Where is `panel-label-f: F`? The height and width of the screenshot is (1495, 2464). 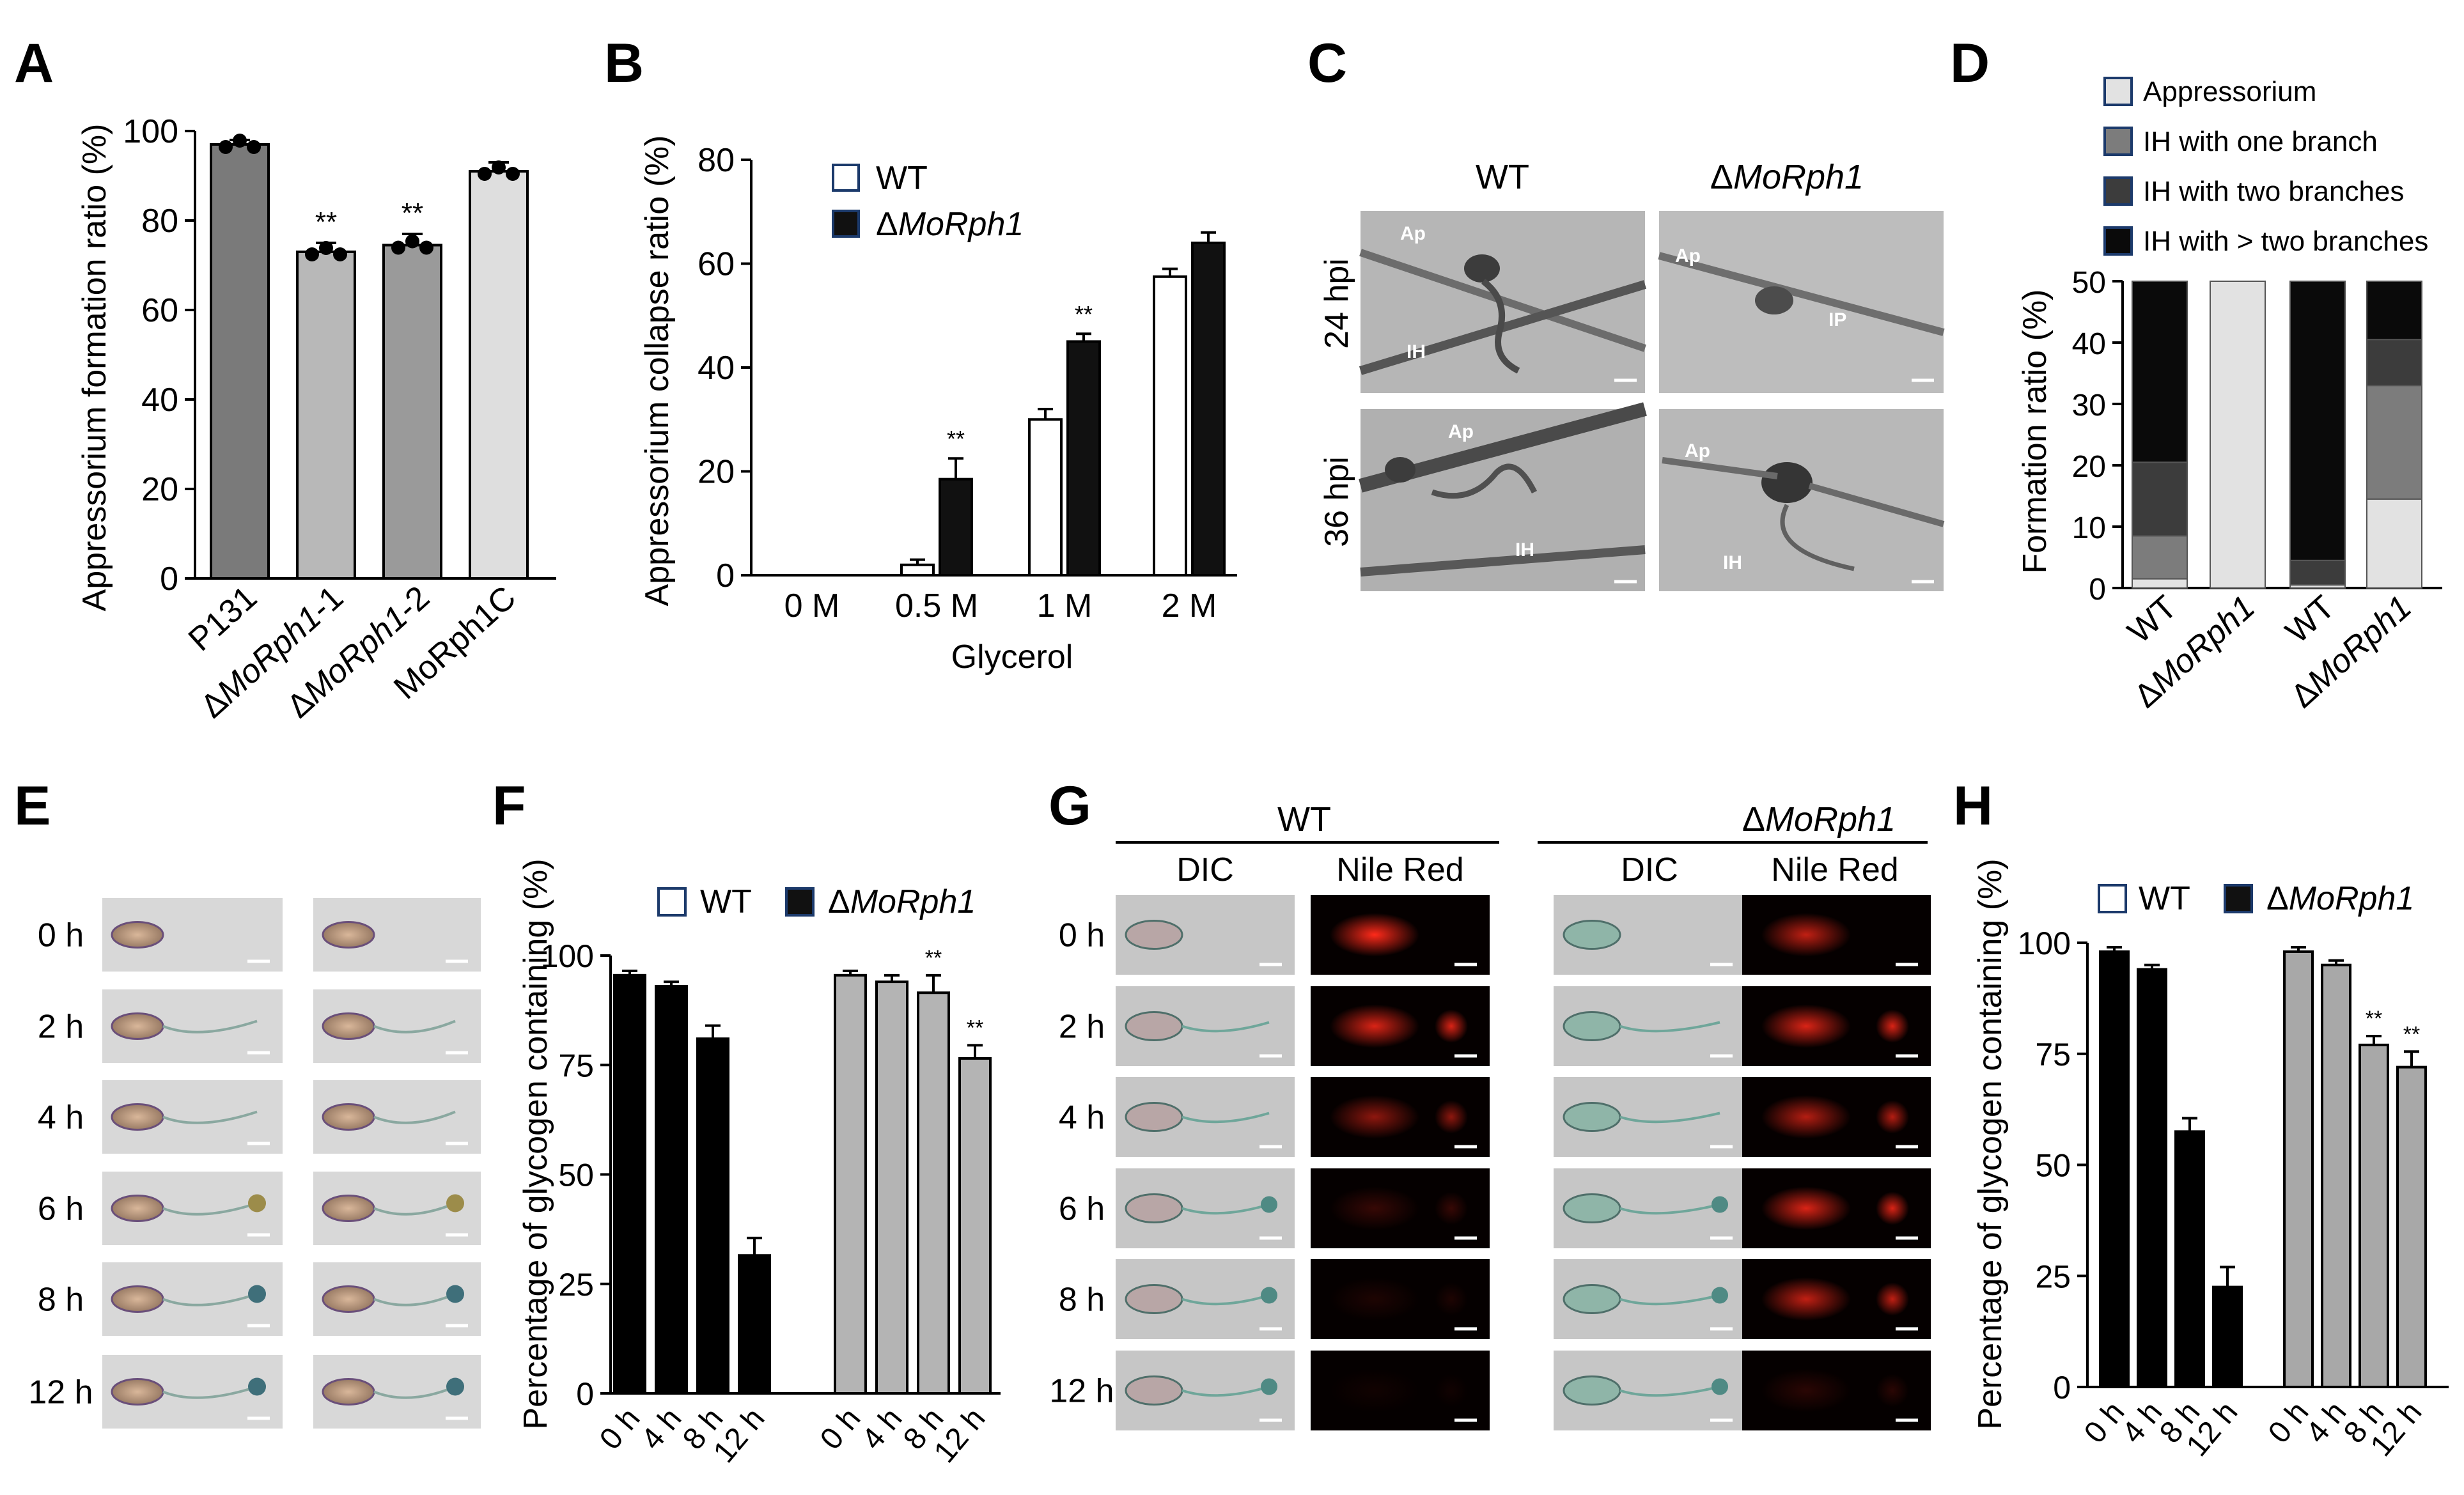 panel-label-f: F is located at coordinates (509, 806).